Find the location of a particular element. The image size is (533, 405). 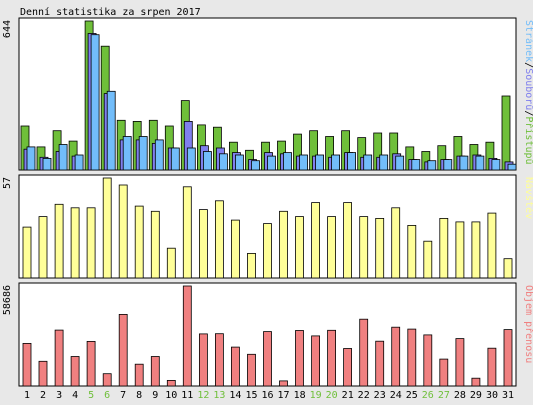

x-tick-label: 6 is located at coordinates (107, 395).